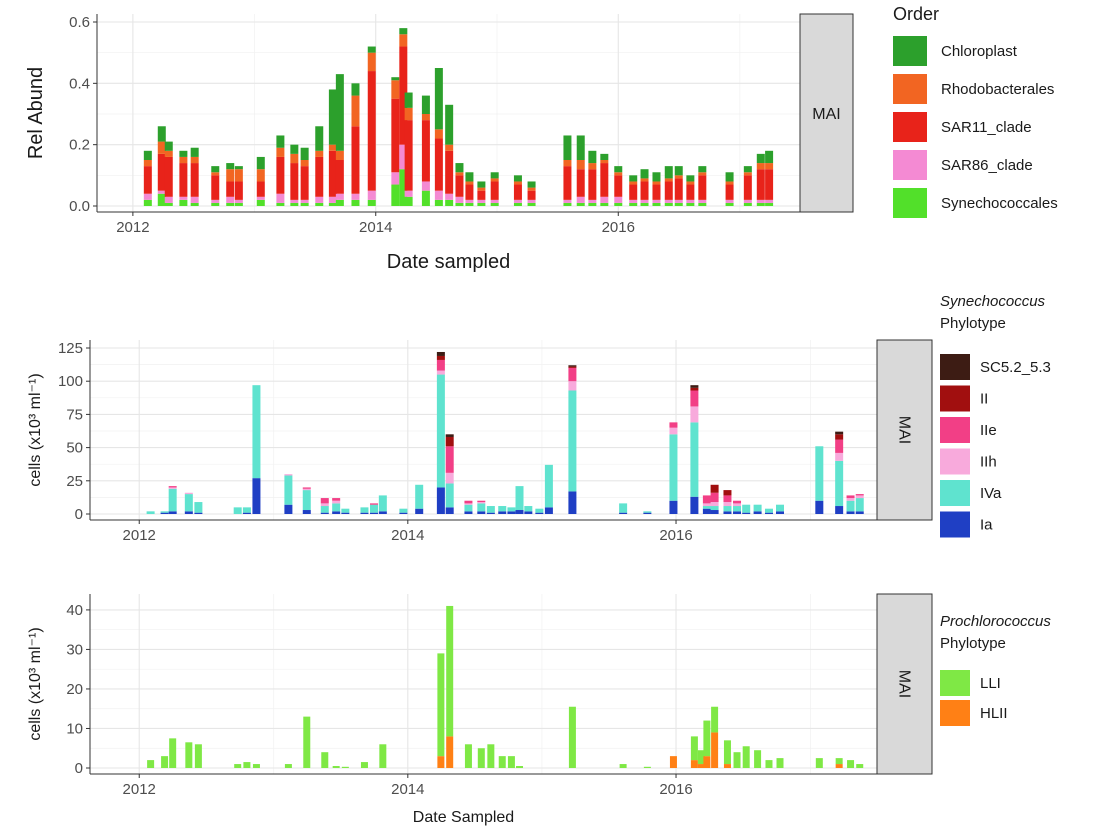 Image resolution: width=1119 pixels, height=834 pixels. I want to click on y-tick-label: 30, so click(74, 649).